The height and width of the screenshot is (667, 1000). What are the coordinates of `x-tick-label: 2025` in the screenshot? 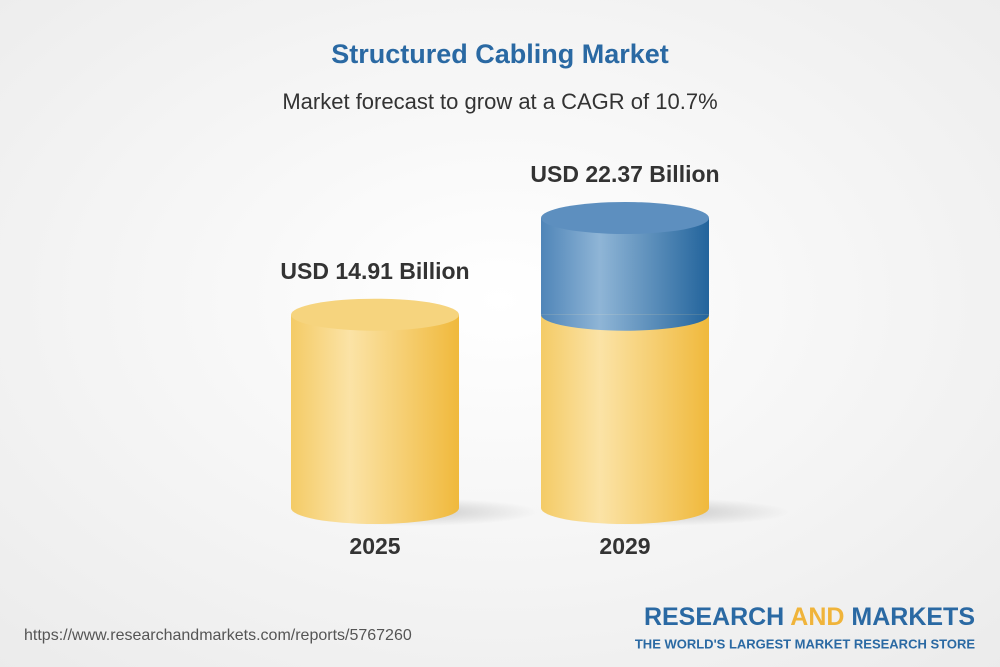 It's located at (374, 546).